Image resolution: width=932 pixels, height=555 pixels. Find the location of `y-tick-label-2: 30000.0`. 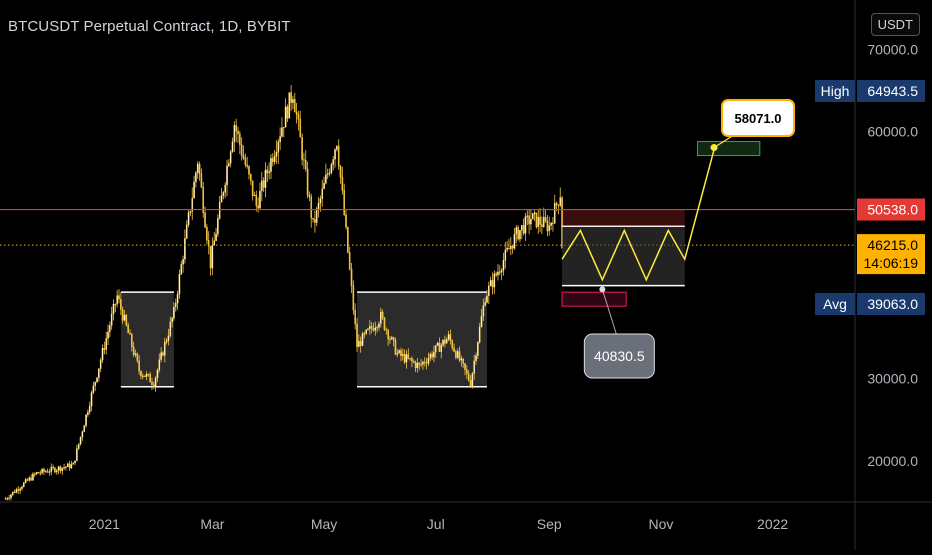

y-tick-label-2: 30000.0 is located at coordinates (892, 379).